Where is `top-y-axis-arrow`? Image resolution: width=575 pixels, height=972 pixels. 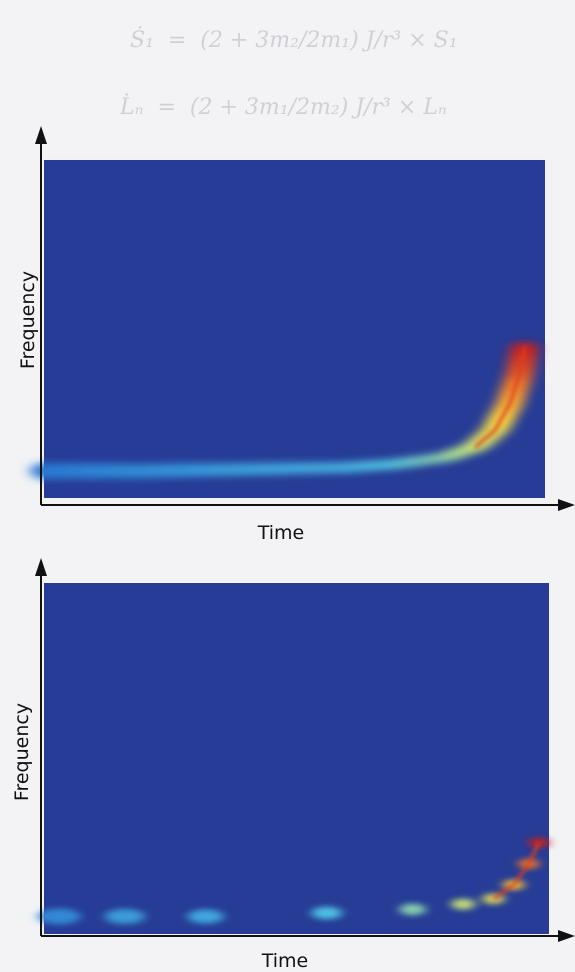 top-y-axis-arrow is located at coordinates (41, 135).